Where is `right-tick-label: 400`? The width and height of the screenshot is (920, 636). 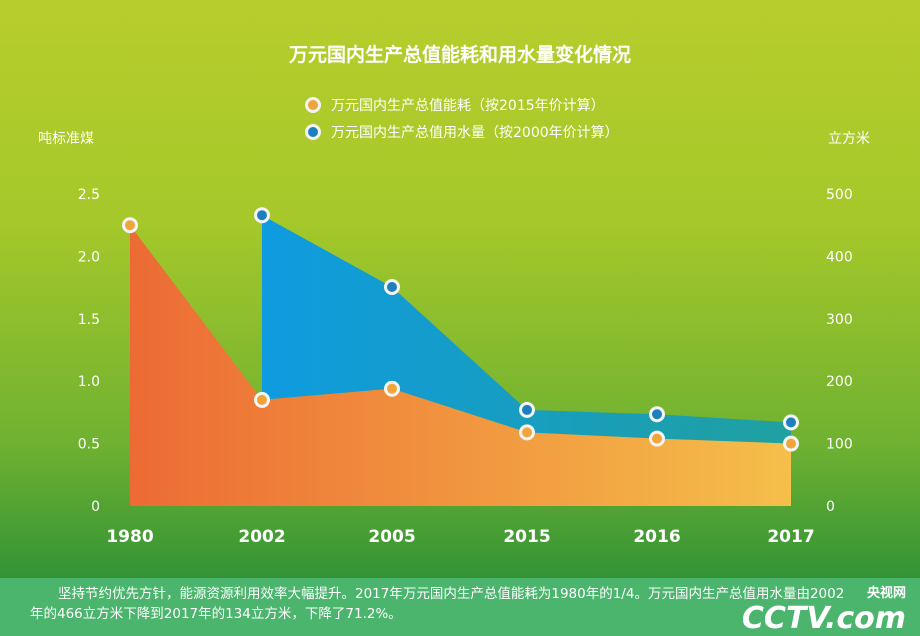
right-tick-label: 400 is located at coordinates (839, 257).